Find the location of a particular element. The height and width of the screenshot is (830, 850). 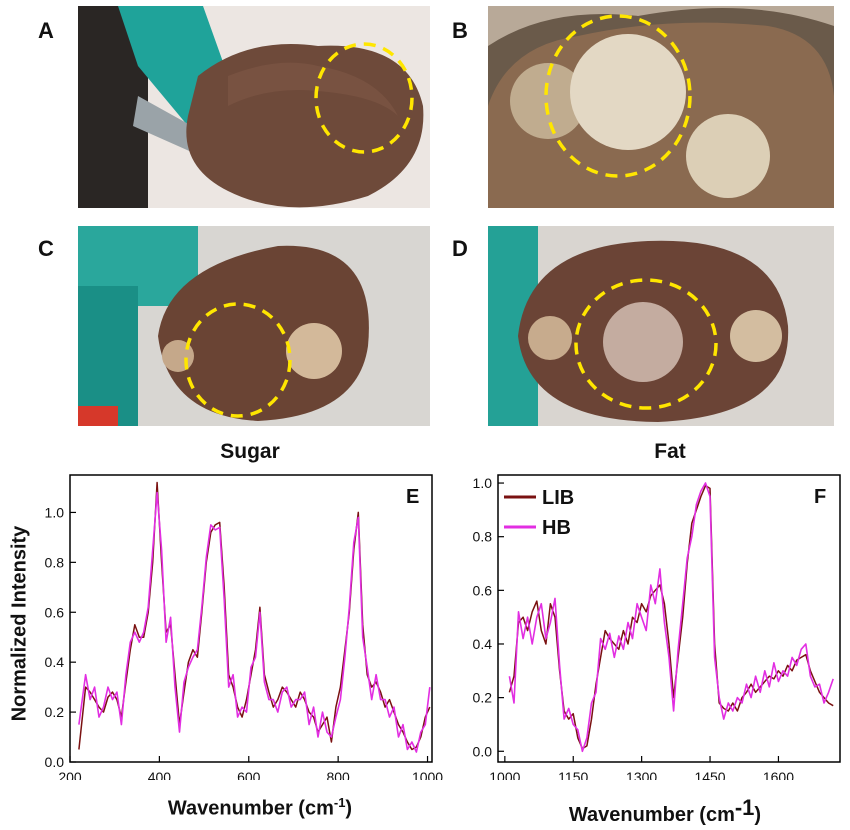

series-line-hb-f is located at coordinates (671, 617).